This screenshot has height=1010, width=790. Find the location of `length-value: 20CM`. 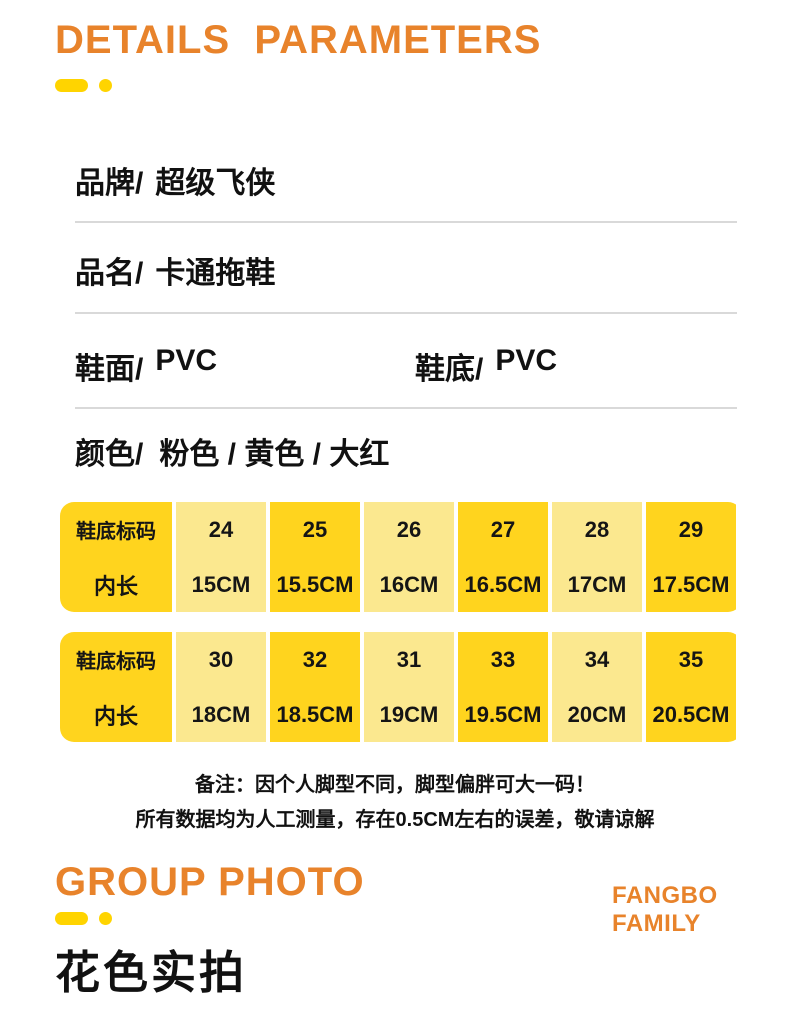

length-value: 20CM is located at coordinates (597, 714).